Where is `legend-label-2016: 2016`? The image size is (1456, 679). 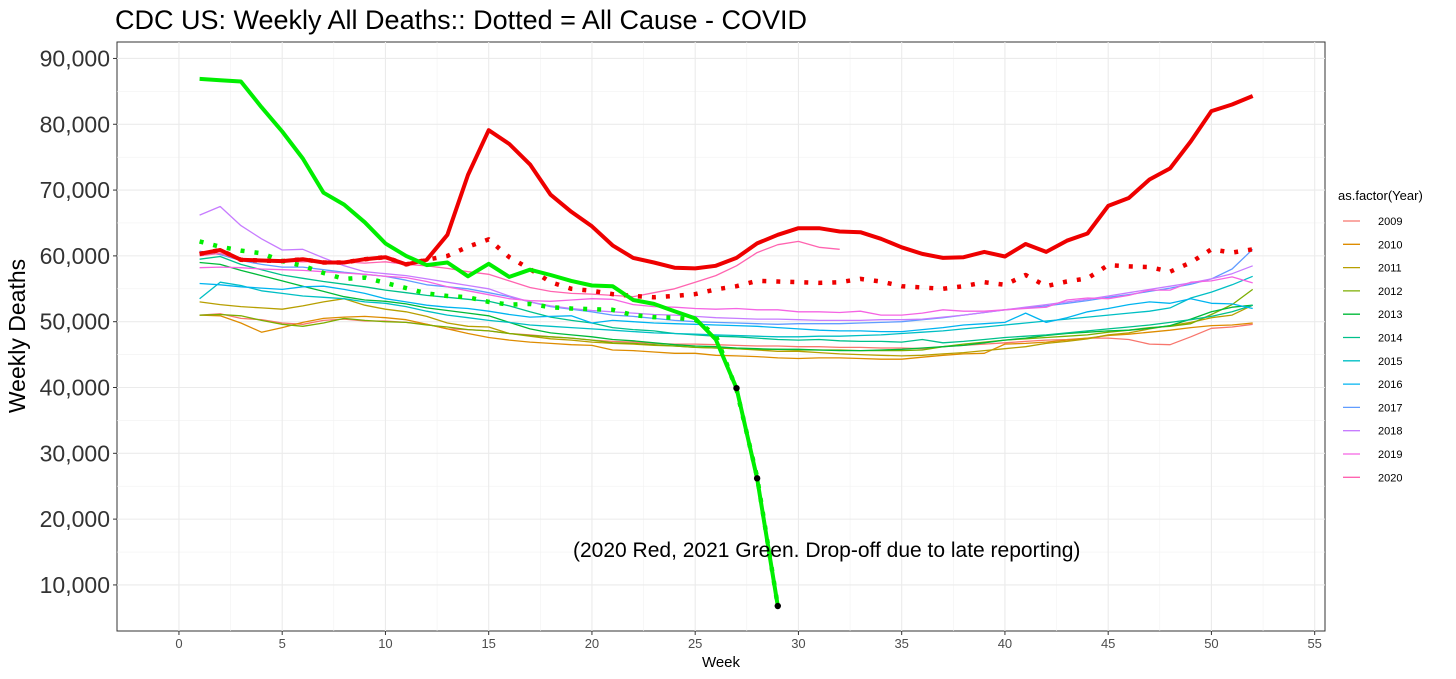 legend-label-2016: 2016 is located at coordinates (1390, 385).